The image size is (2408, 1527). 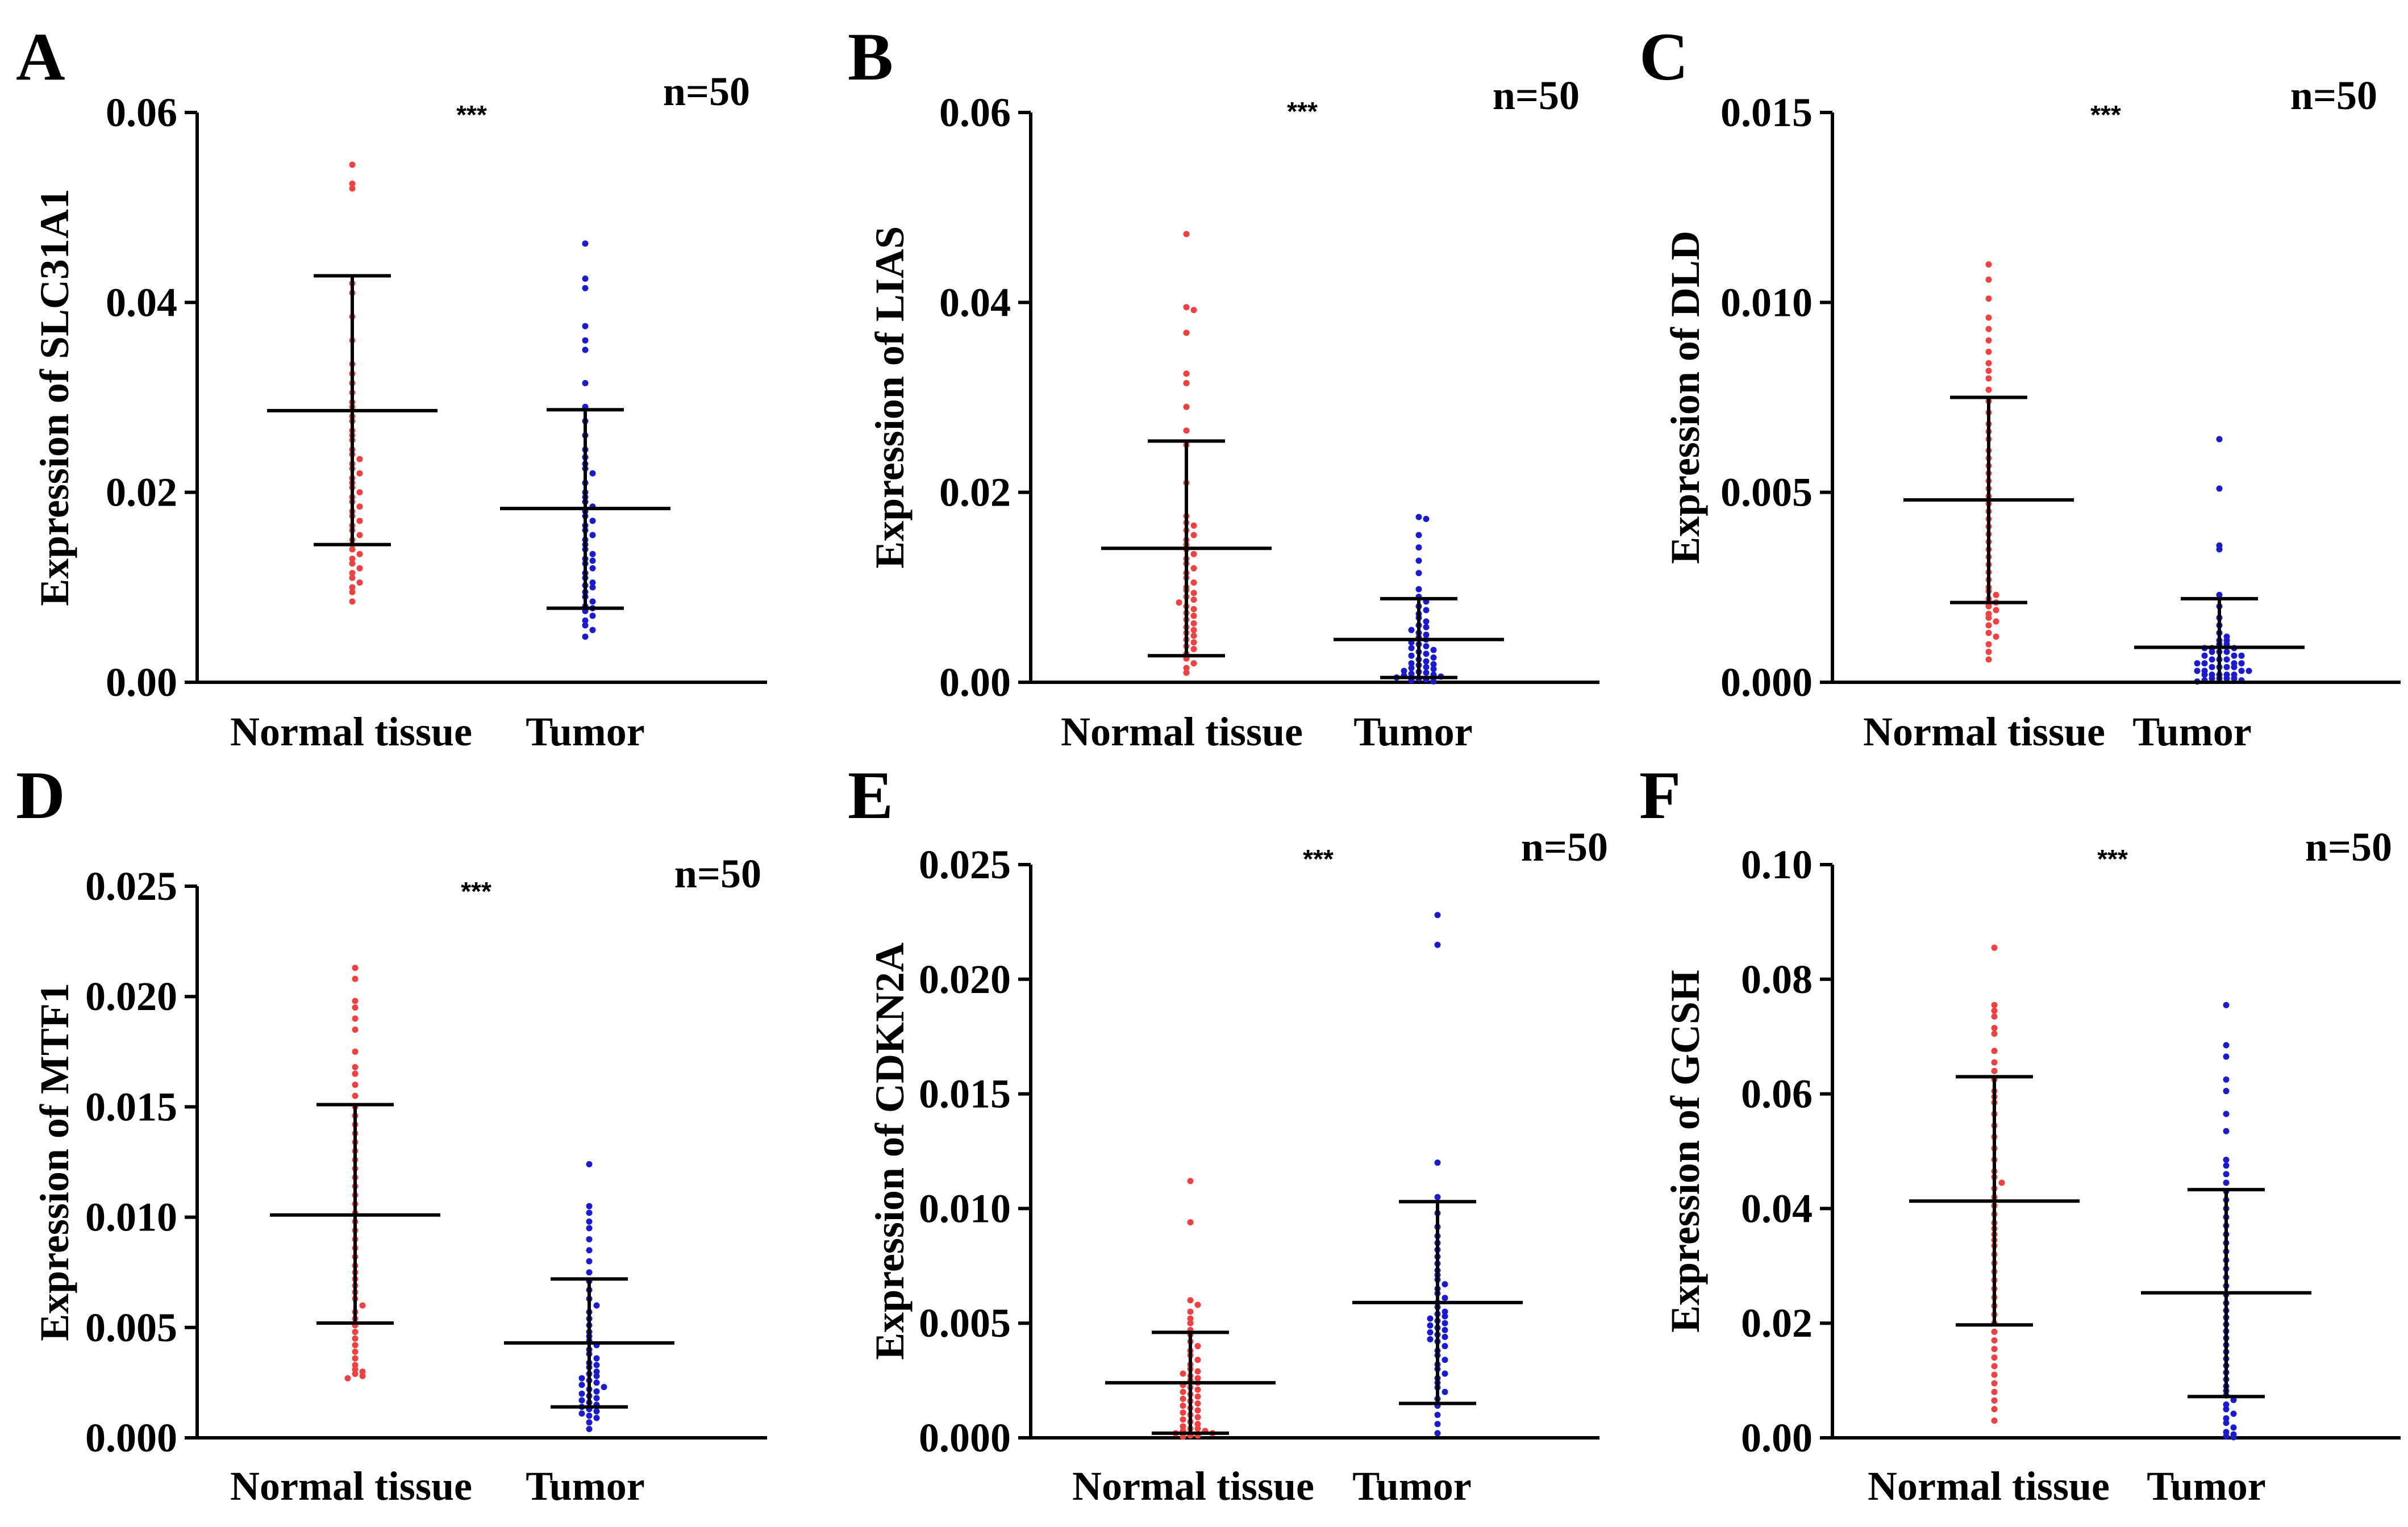 What do you see at coordinates (40, 56) in the screenshot?
I see `panel-letter: A` at bounding box center [40, 56].